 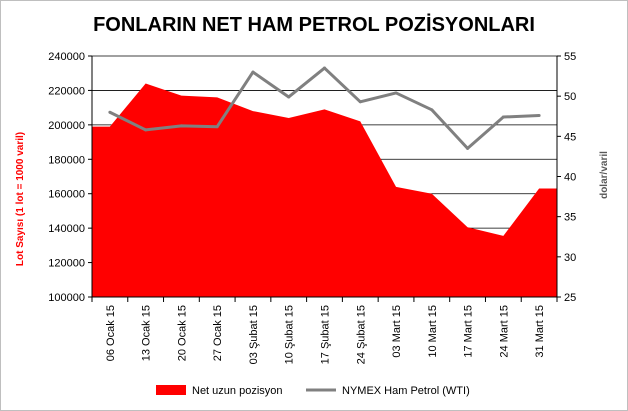 I want to click on x-tick-label-12: 31 Mart 15, so click(x=540, y=331).